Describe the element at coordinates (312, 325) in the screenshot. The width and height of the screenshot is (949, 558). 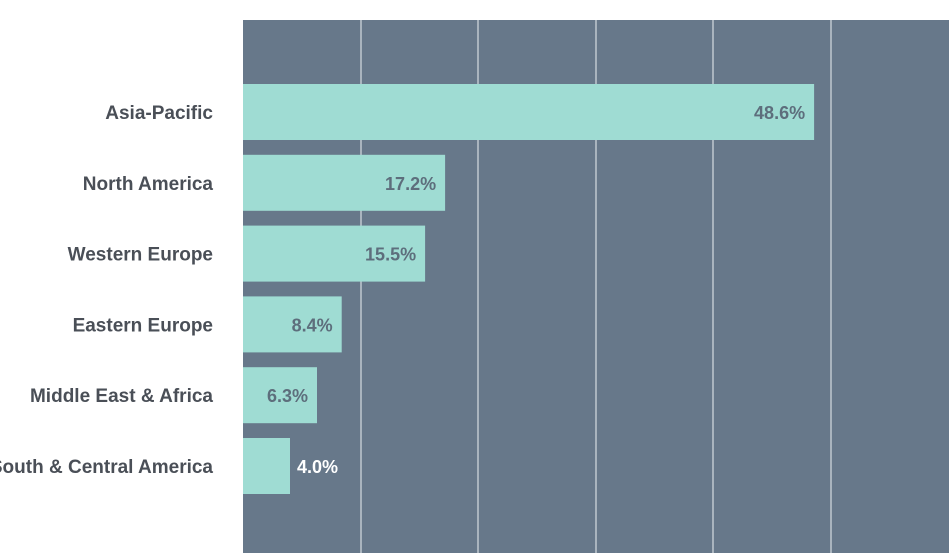
I see `value-label: 8.4%` at that location.